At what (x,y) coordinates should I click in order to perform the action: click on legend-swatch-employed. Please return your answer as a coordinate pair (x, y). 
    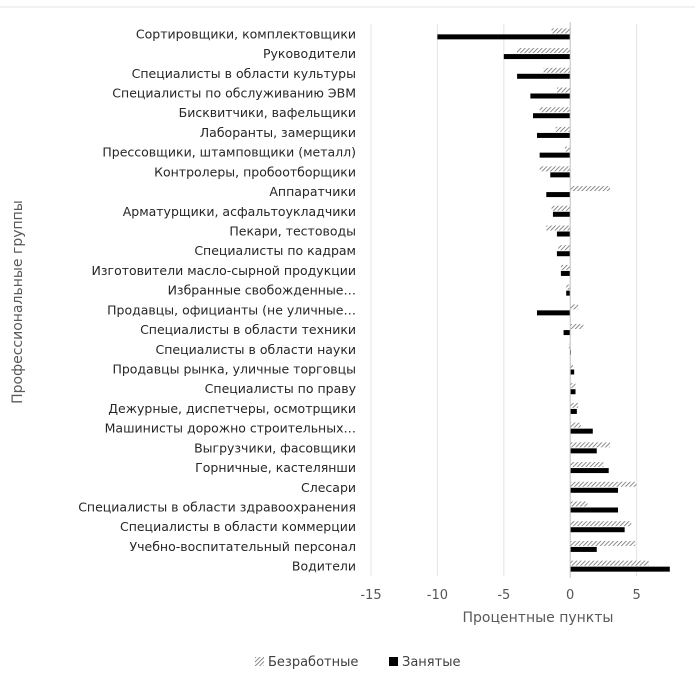
    Looking at the image, I should click on (393, 661).